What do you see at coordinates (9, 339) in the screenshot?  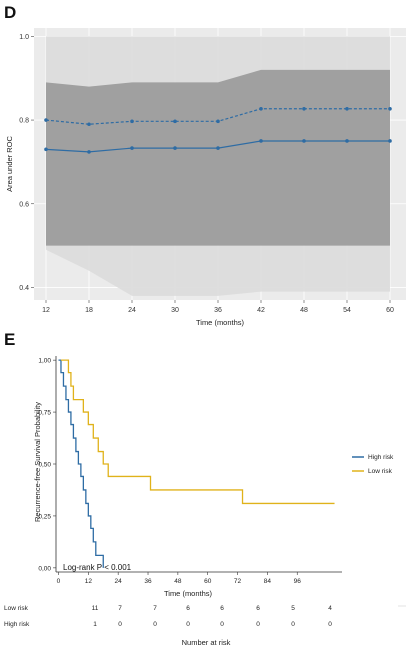 I see `panel-label-e: E` at bounding box center [9, 339].